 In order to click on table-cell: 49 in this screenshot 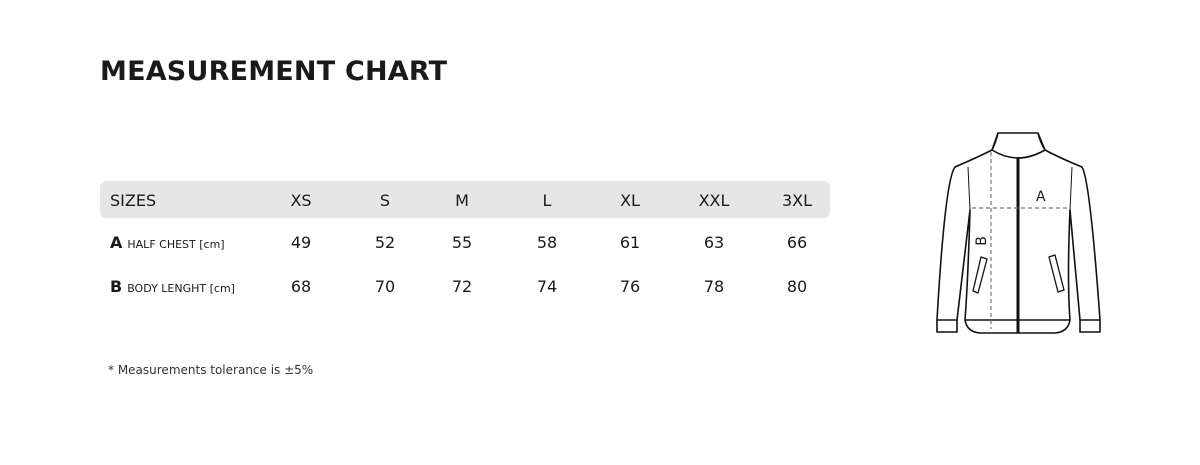, I will do `click(301, 242)`.